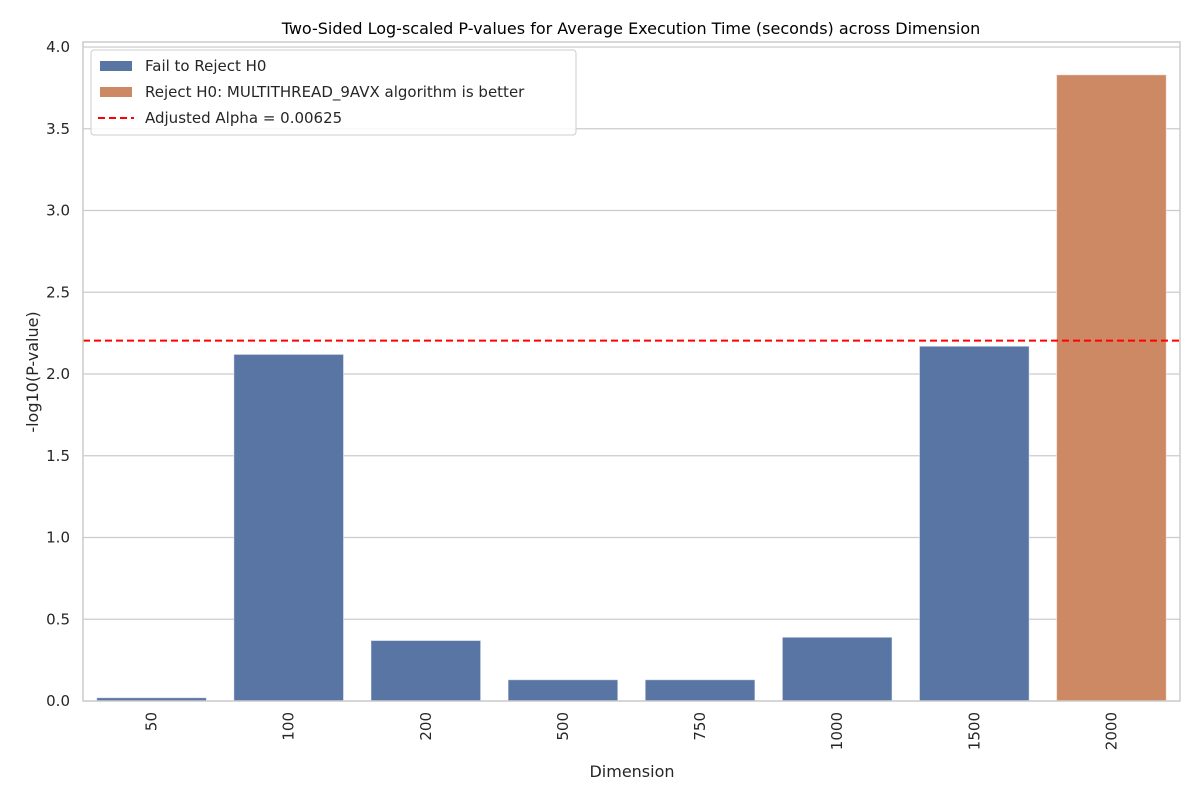 The width and height of the screenshot is (1200, 800). Describe the element at coordinates (58, 129) in the screenshot. I see `y-tick-label: 3.5` at that location.